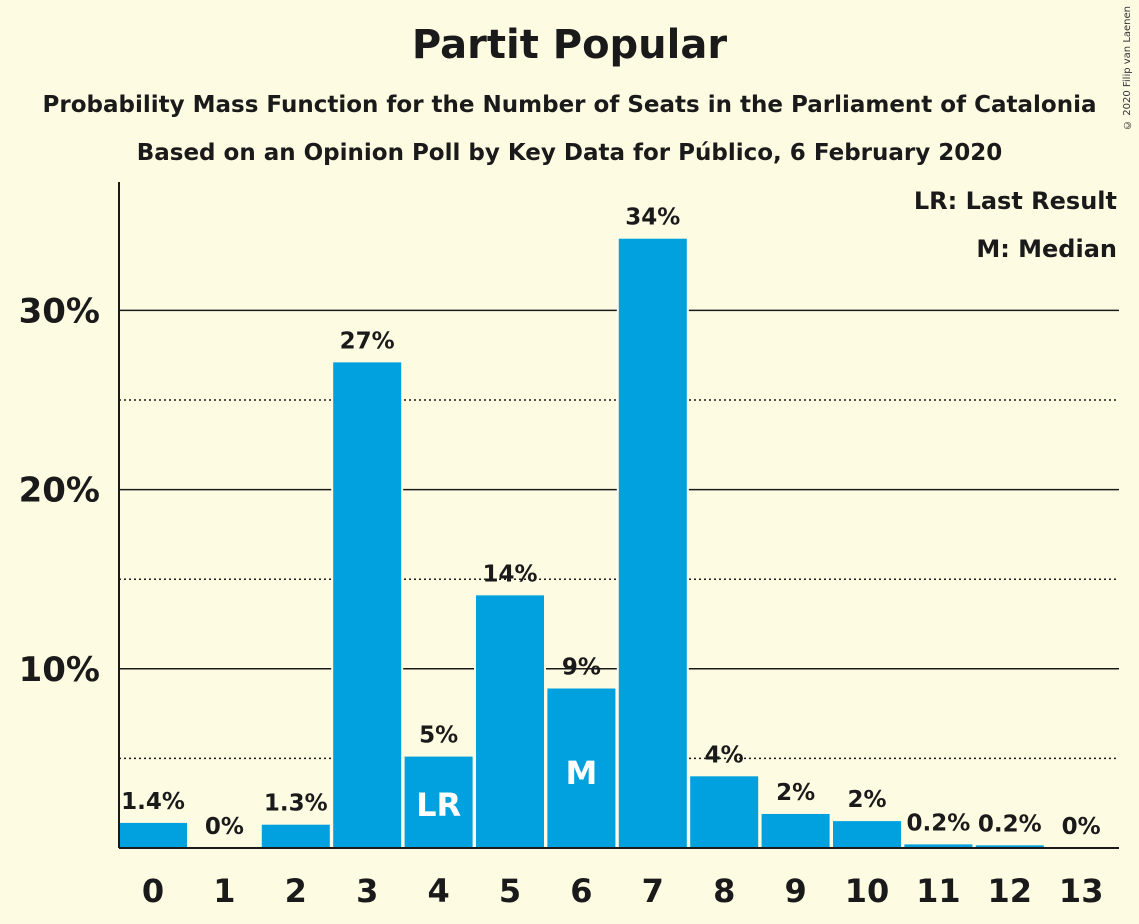  What do you see at coordinates (153, 802) in the screenshot?
I see `data-label: 1.4%` at bounding box center [153, 802].